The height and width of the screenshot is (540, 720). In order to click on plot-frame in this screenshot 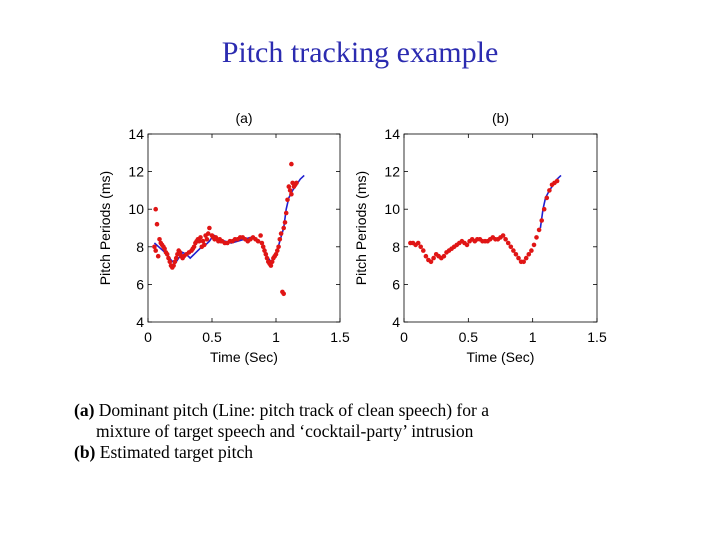, I will do `click(500, 228)`.